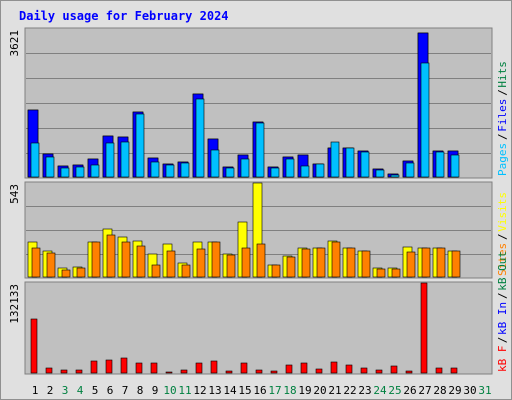  Describe the element at coordinates (140, 390) in the screenshot. I see `x-tick-label: 8` at that location.